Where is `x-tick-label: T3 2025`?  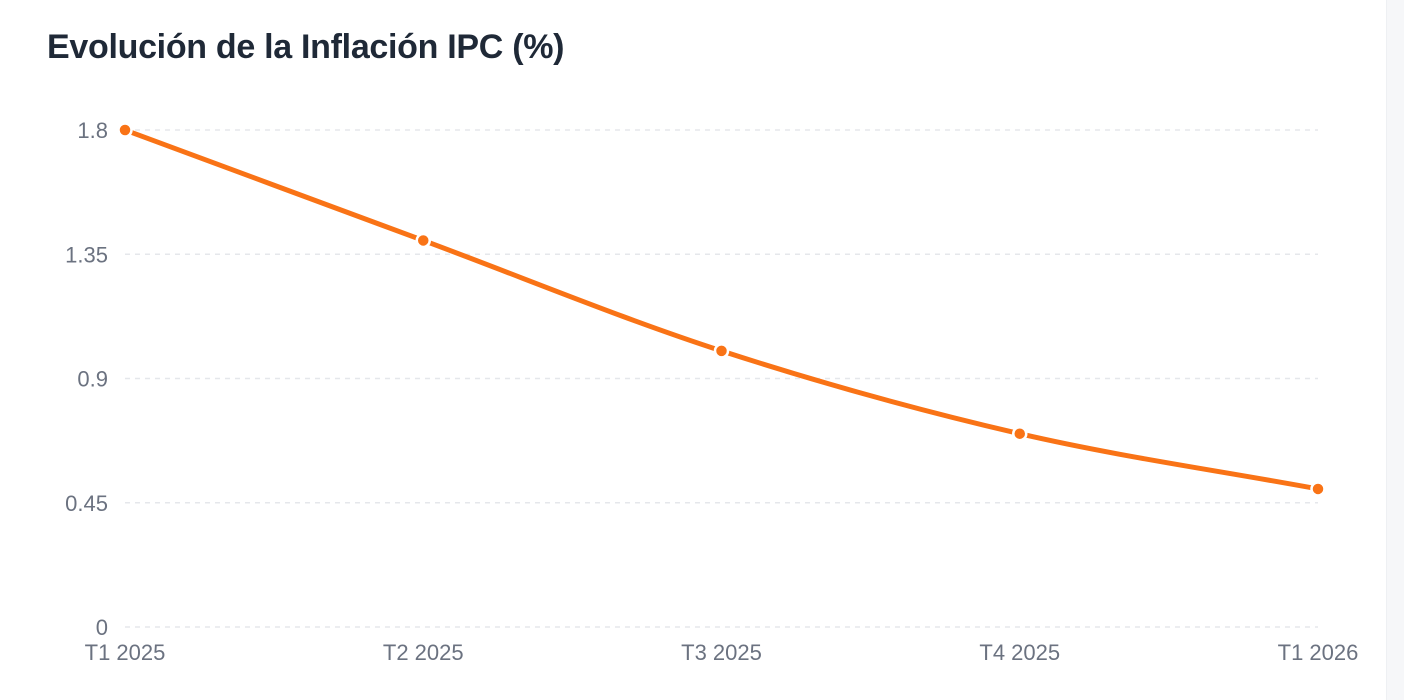
x-tick-label: T3 2025 is located at coordinates (721, 652).